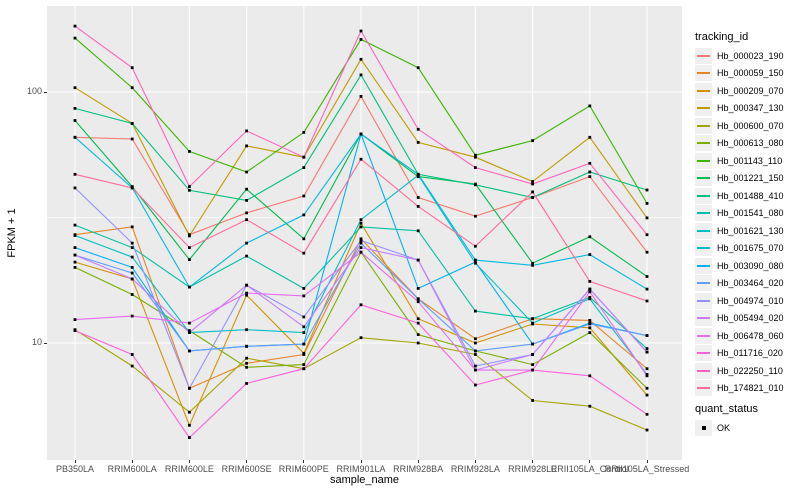 This screenshot has height=500, width=800. I want to click on y-tick-label: 100, so click(34, 91).